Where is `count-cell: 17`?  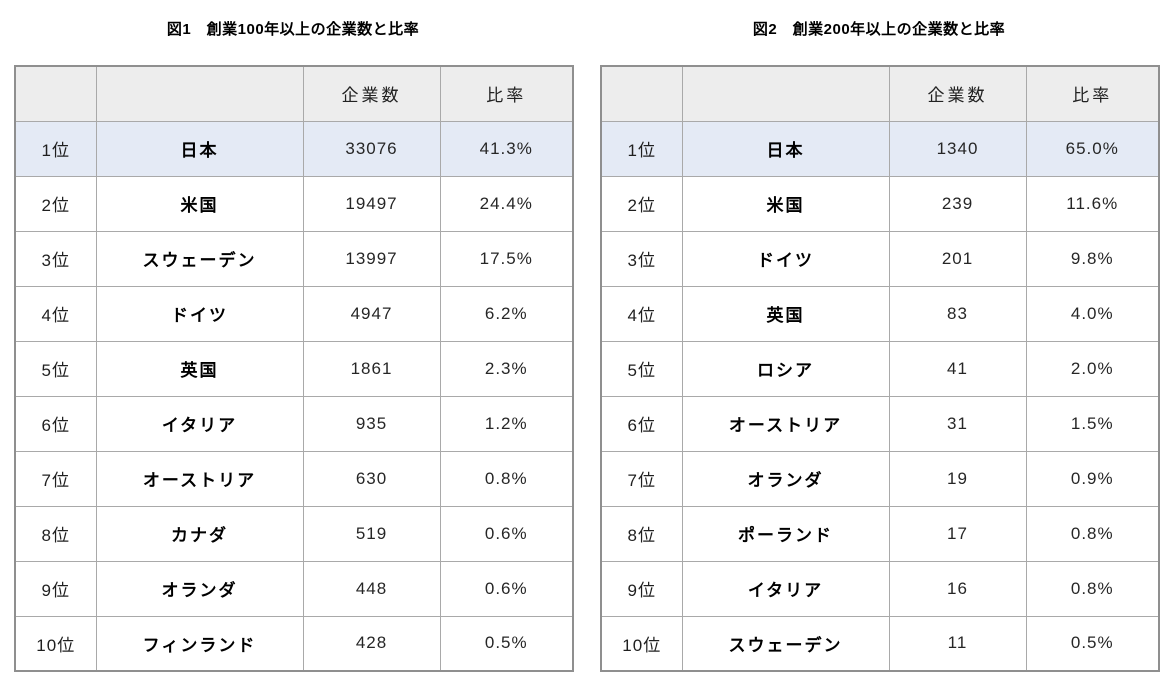 count-cell: 17 is located at coordinates (957, 533).